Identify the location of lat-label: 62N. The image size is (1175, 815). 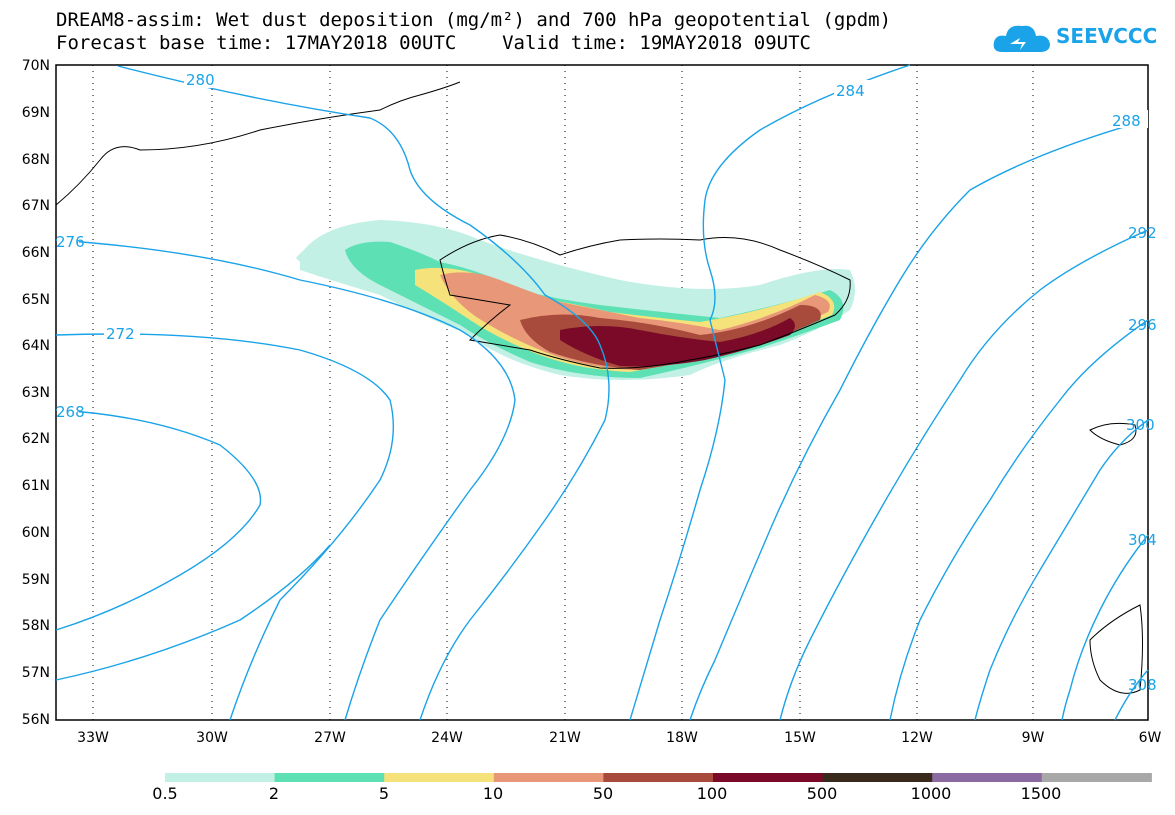
(36, 439).